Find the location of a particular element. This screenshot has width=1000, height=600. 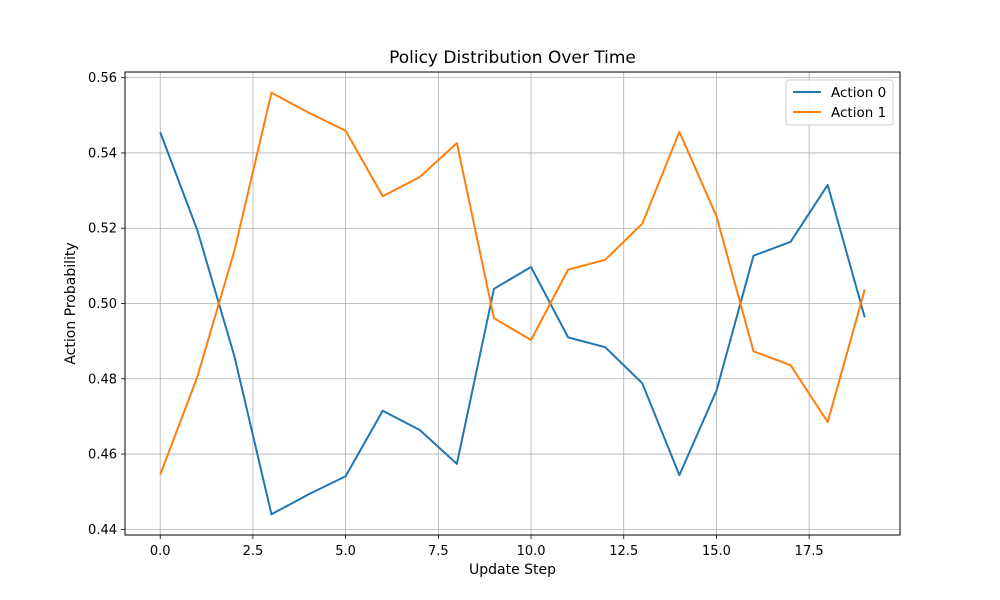

legend-label: Action 0 is located at coordinates (858, 93).